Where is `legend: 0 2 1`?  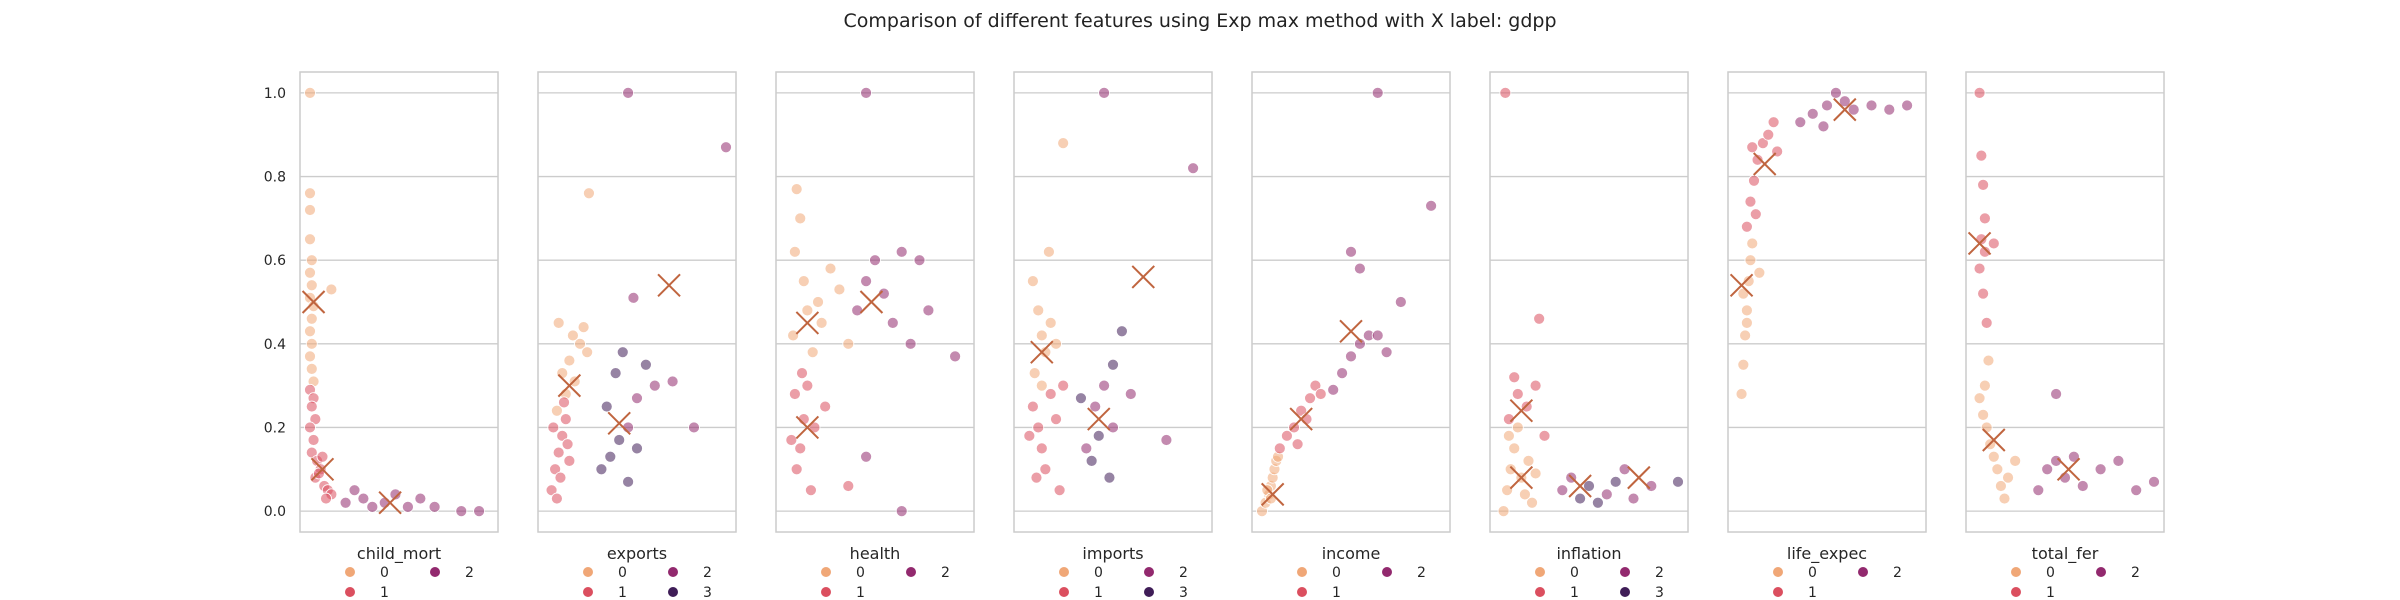
legend: 0 2 1 is located at coordinates (1837, 582).